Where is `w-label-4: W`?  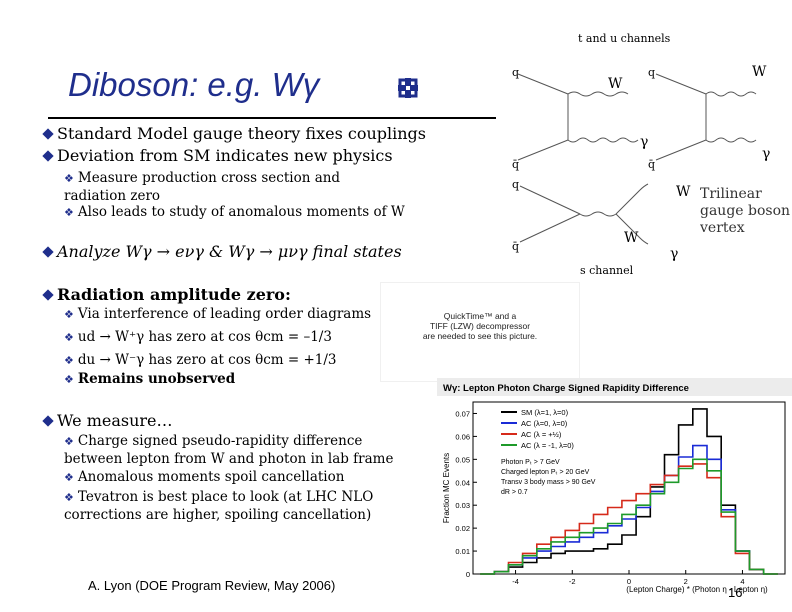
w-label-4: W is located at coordinates (631, 238).